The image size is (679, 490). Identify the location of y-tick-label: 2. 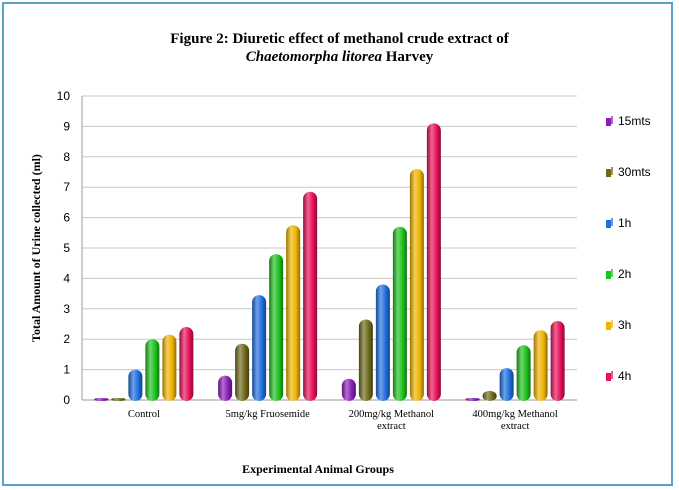
(66, 339).